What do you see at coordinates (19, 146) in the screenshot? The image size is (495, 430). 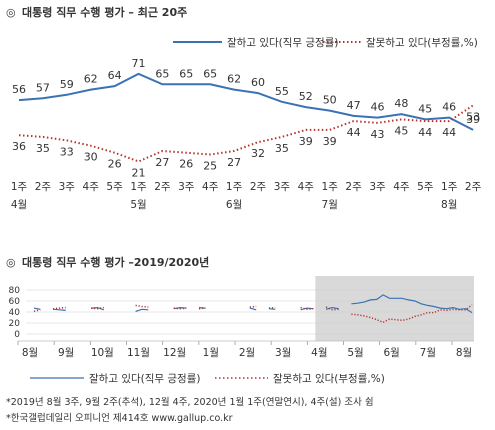 I see `chart1-data-label-disapprove: 36` at bounding box center [19, 146].